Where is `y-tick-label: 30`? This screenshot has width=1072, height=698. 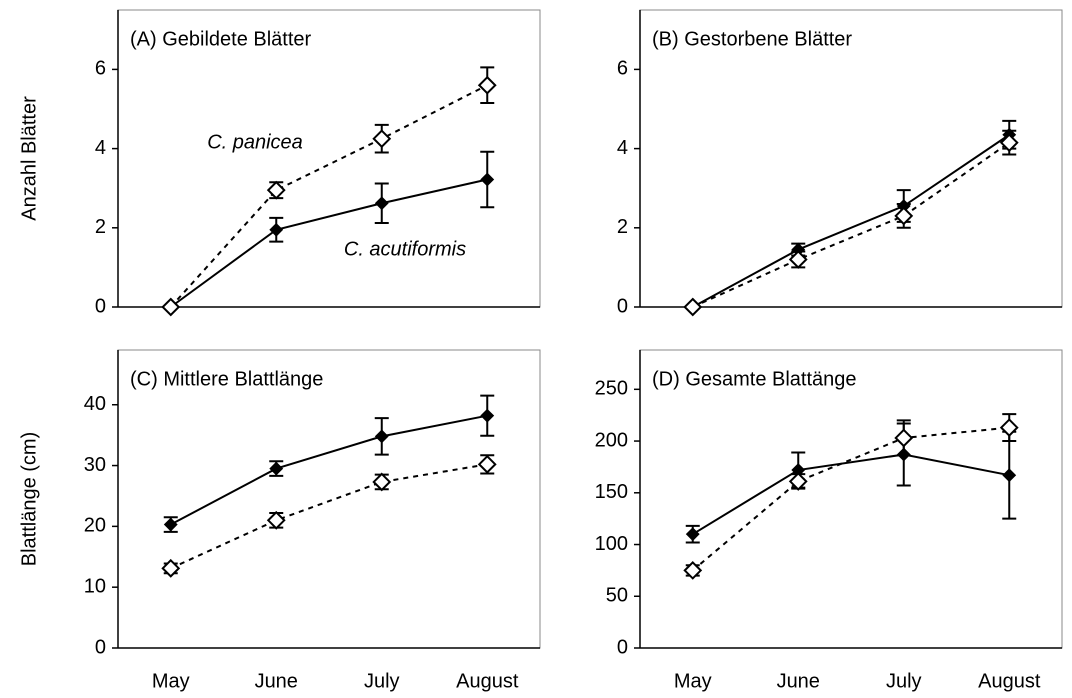
y-tick-label: 30 is located at coordinates (95, 465).